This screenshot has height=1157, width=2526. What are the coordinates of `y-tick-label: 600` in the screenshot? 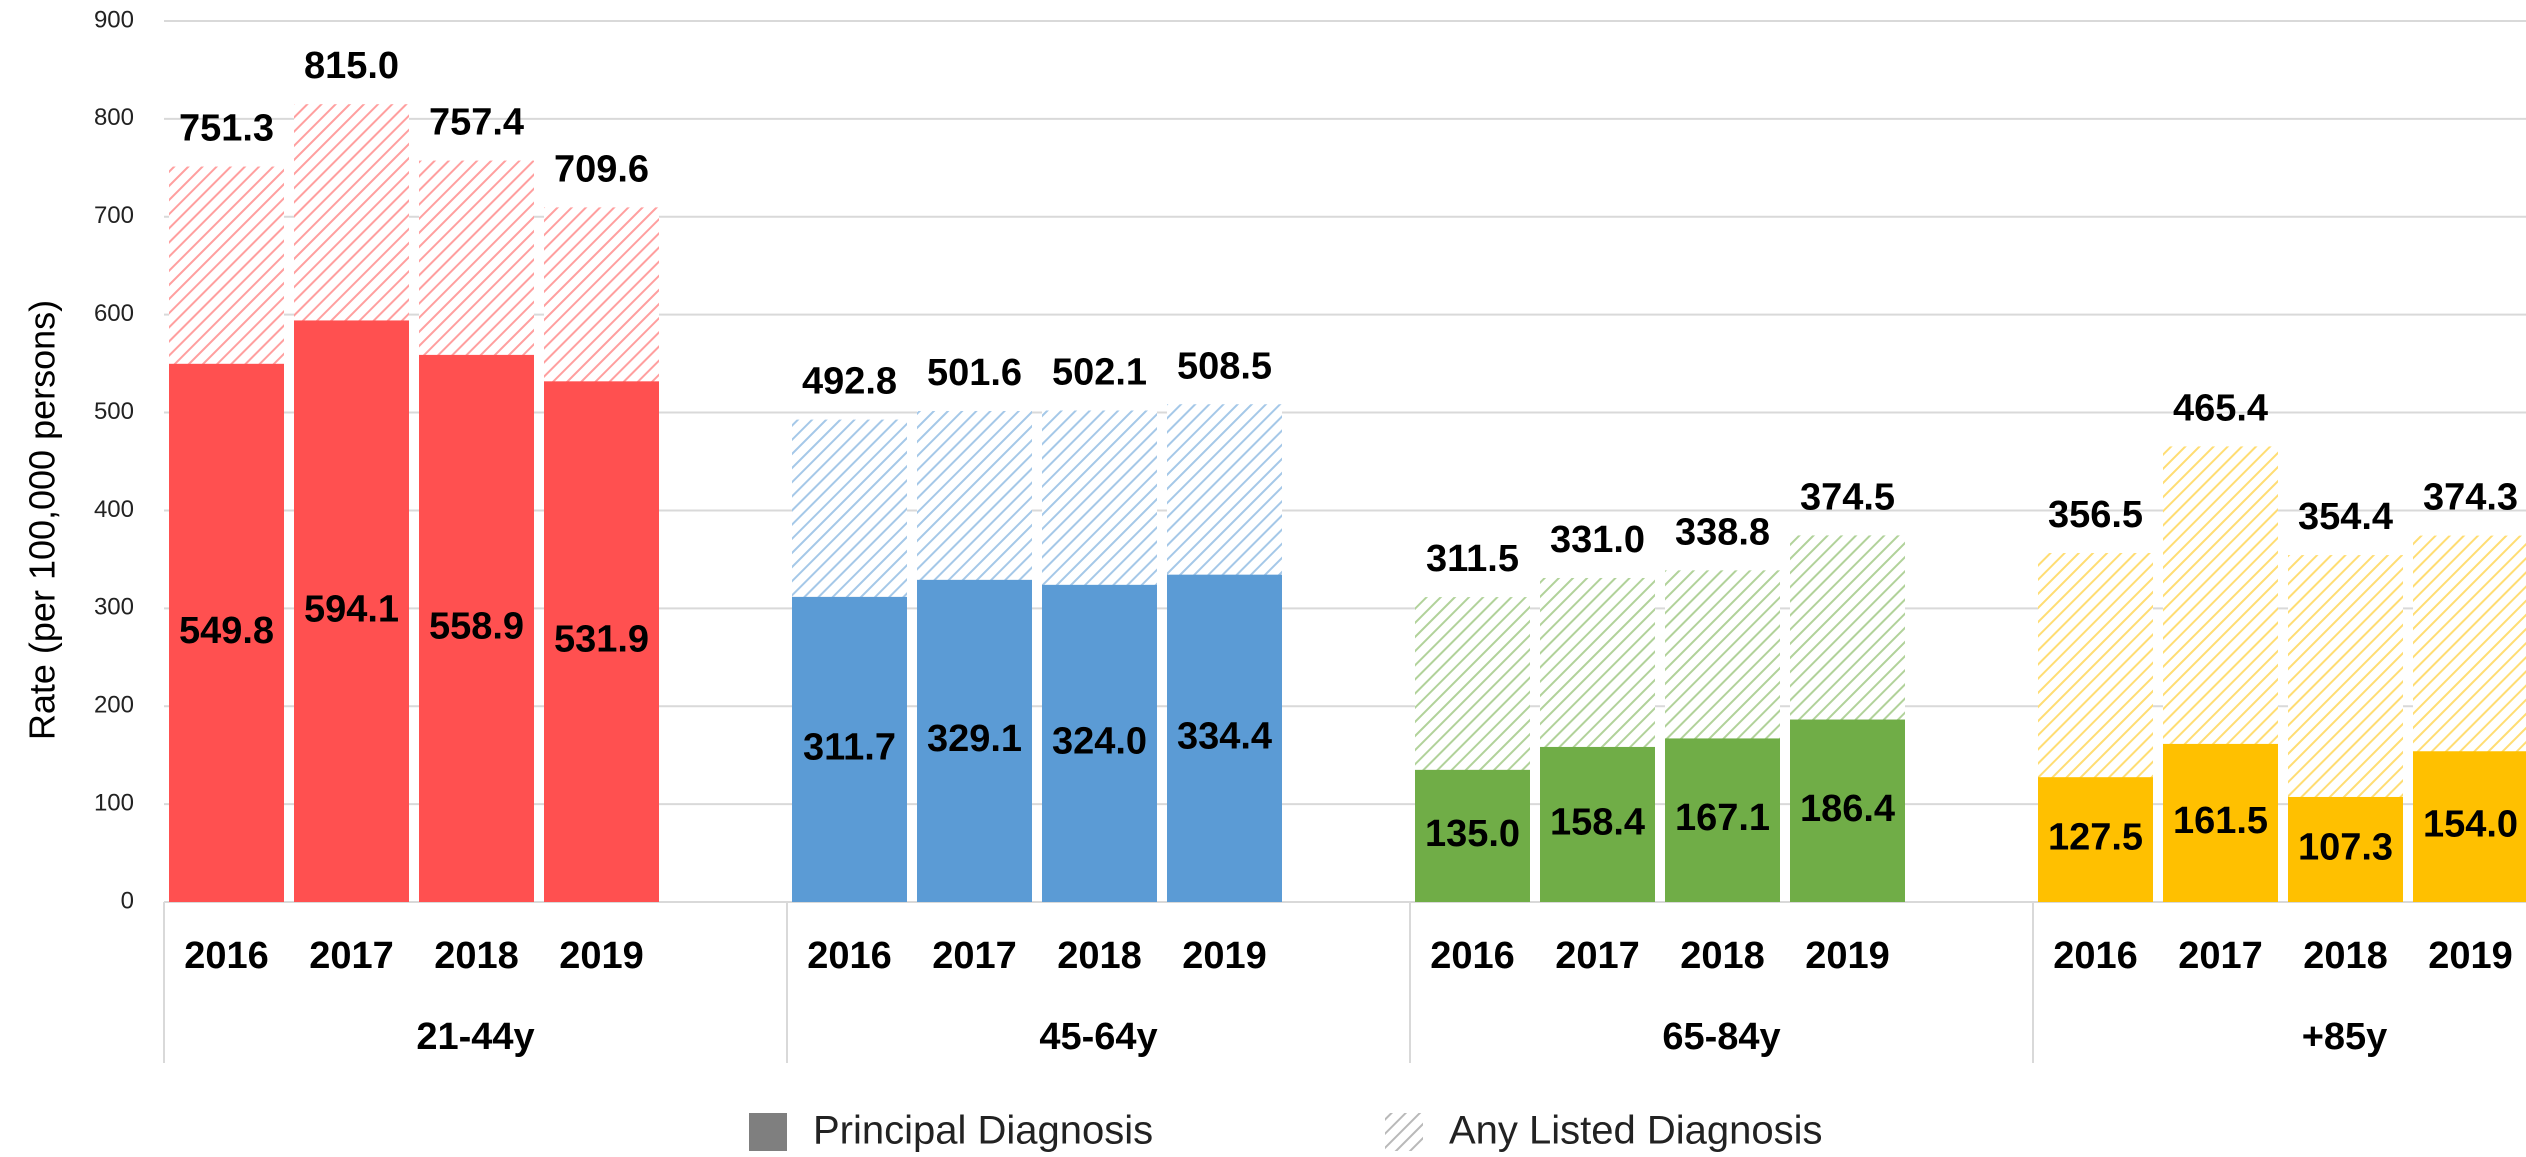 It's located at (114, 313).